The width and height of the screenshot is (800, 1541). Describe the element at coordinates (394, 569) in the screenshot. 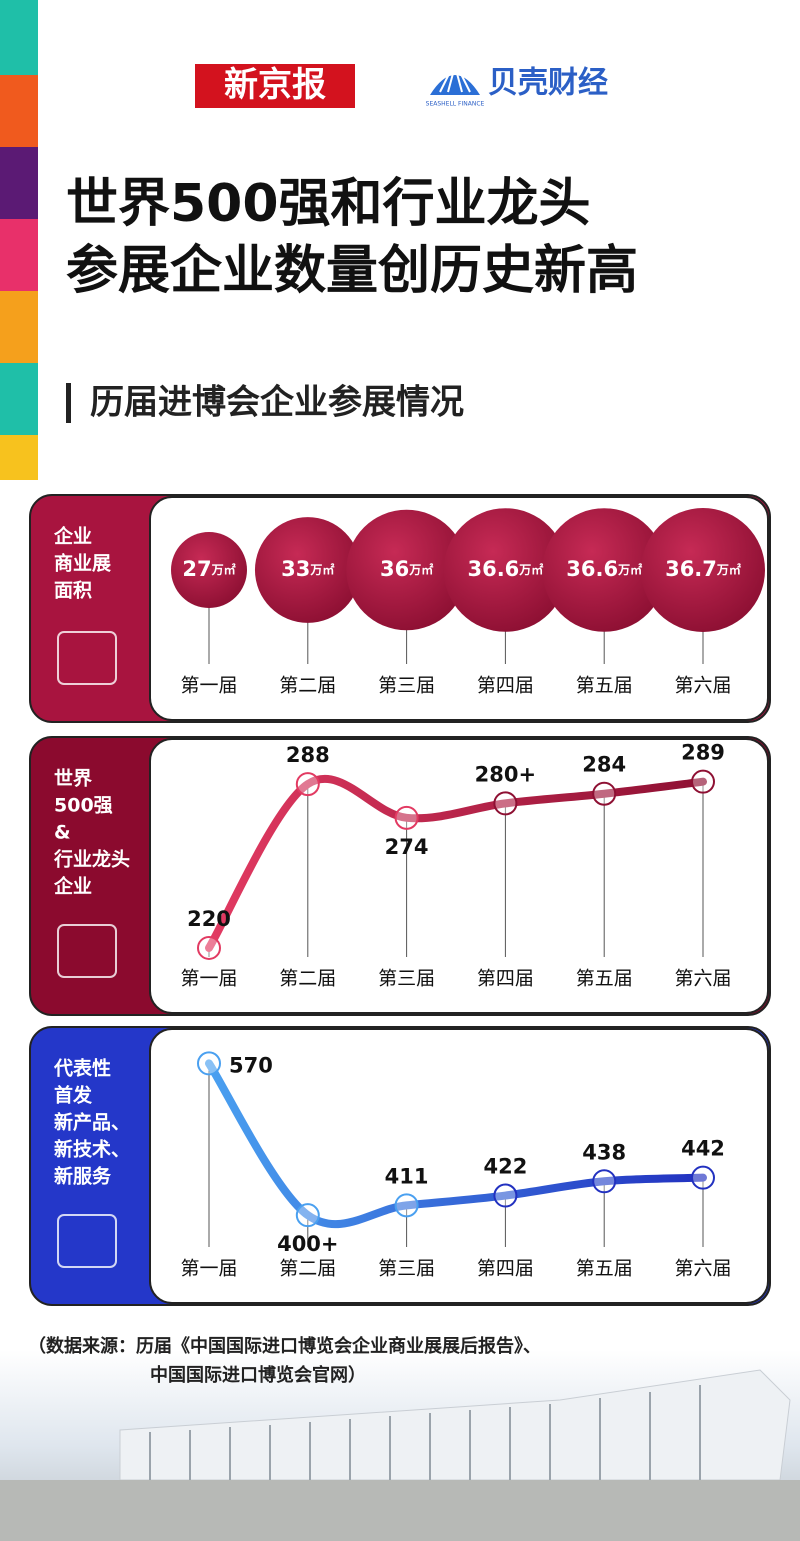

I see `value: 36` at that location.